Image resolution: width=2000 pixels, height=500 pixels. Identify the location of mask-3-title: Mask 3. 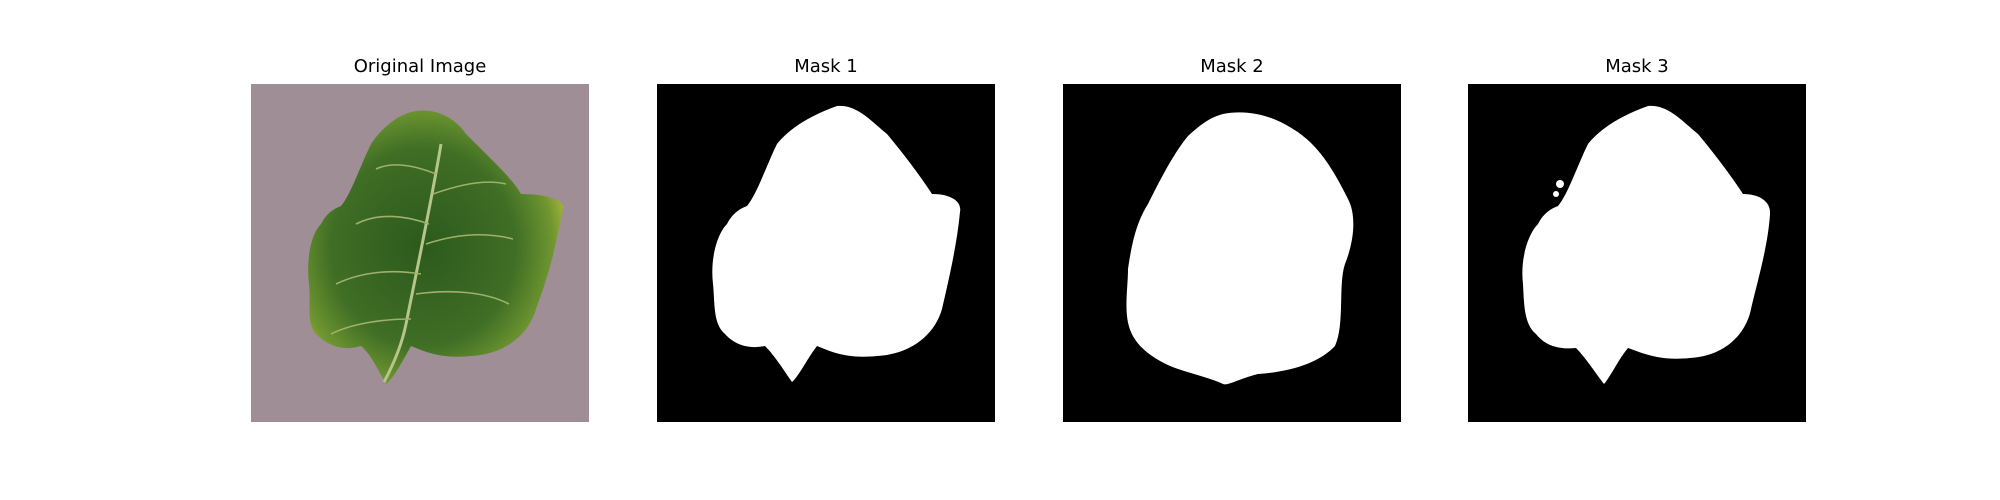
(1637, 66).